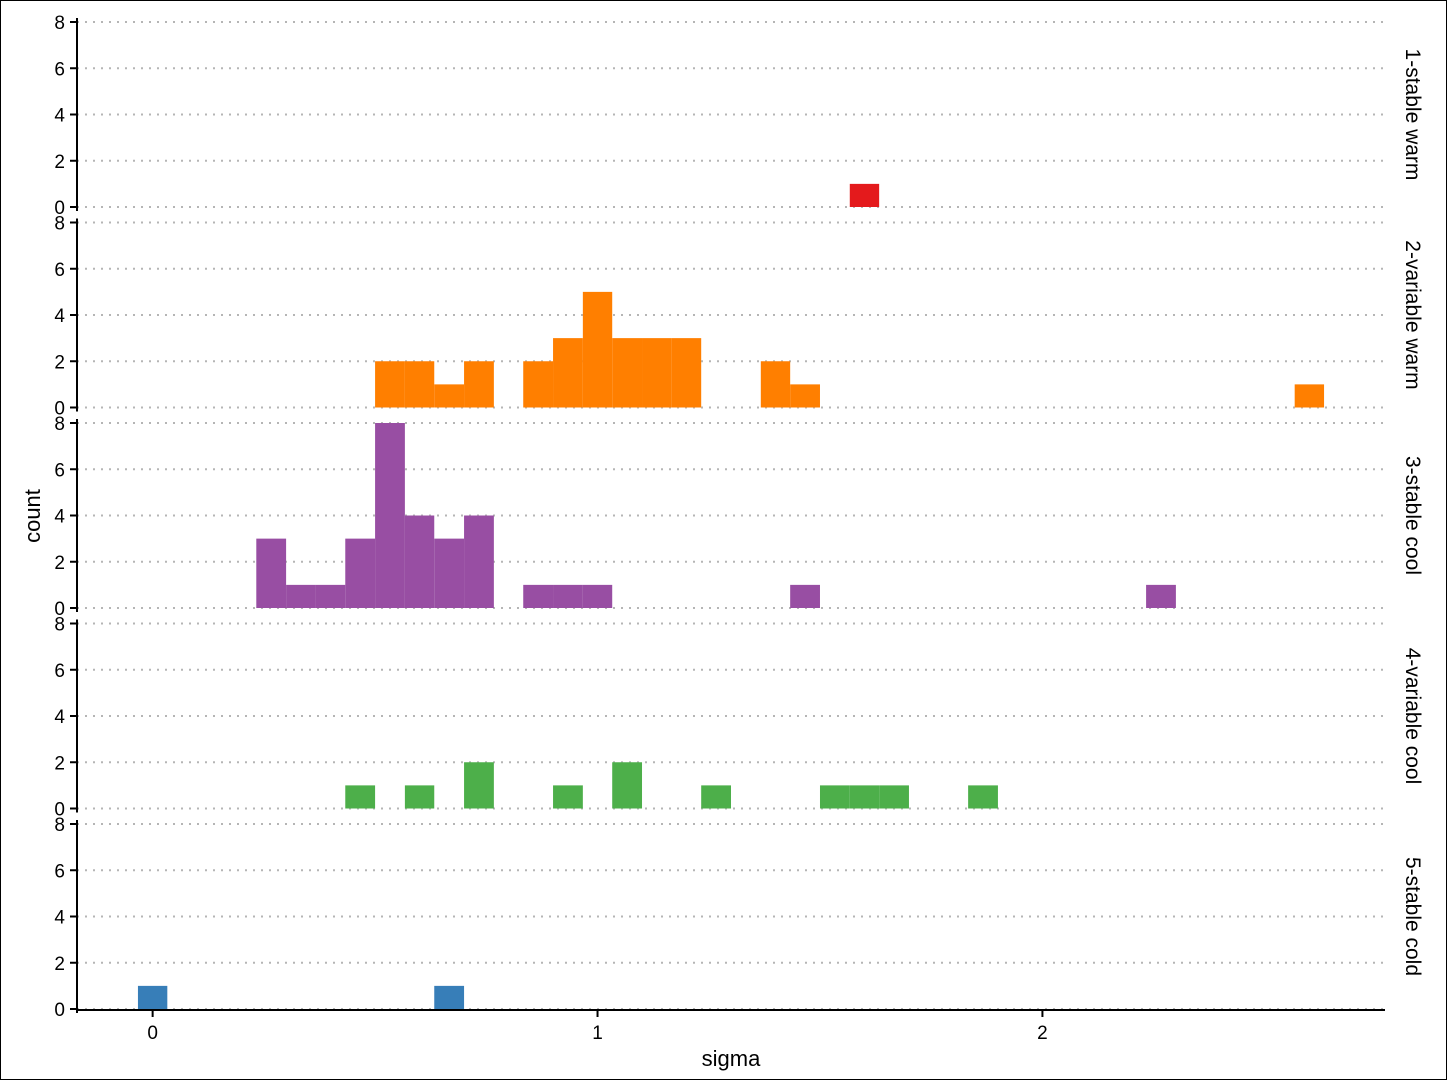 This screenshot has width=1447, height=1080. Describe the element at coordinates (1412, 716) in the screenshot. I see `facet-strip-label: 4-variable cool` at that location.